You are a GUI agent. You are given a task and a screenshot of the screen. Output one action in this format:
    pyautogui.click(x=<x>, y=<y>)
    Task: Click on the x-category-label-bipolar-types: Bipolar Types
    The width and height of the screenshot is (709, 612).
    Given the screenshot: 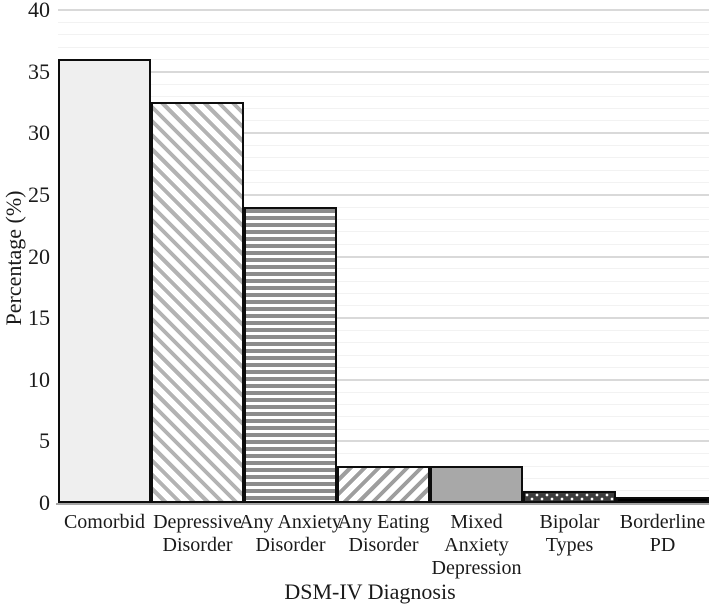 What is the action you would take?
    pyautogui.click(x=569, y=533)
    